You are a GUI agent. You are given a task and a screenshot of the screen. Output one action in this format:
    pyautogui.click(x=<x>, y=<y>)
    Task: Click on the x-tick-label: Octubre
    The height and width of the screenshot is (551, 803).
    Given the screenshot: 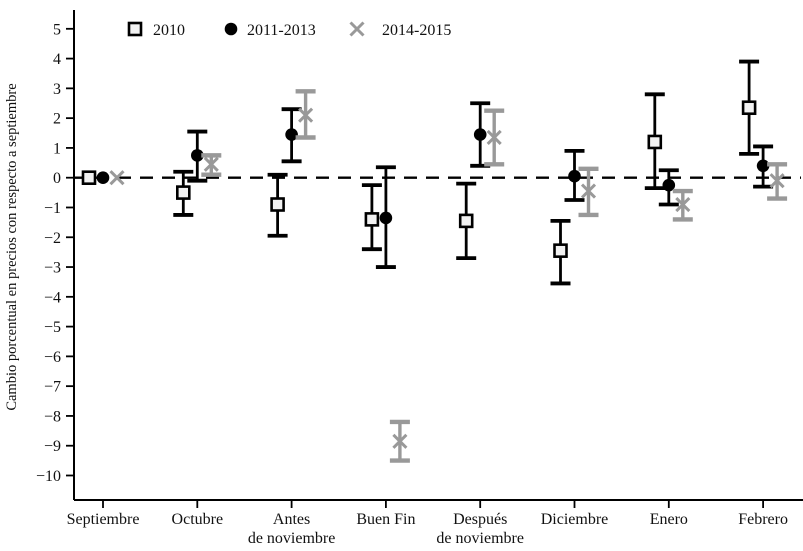 What is the action you would take?
    pyautogui.click(x=198, y=519)
    